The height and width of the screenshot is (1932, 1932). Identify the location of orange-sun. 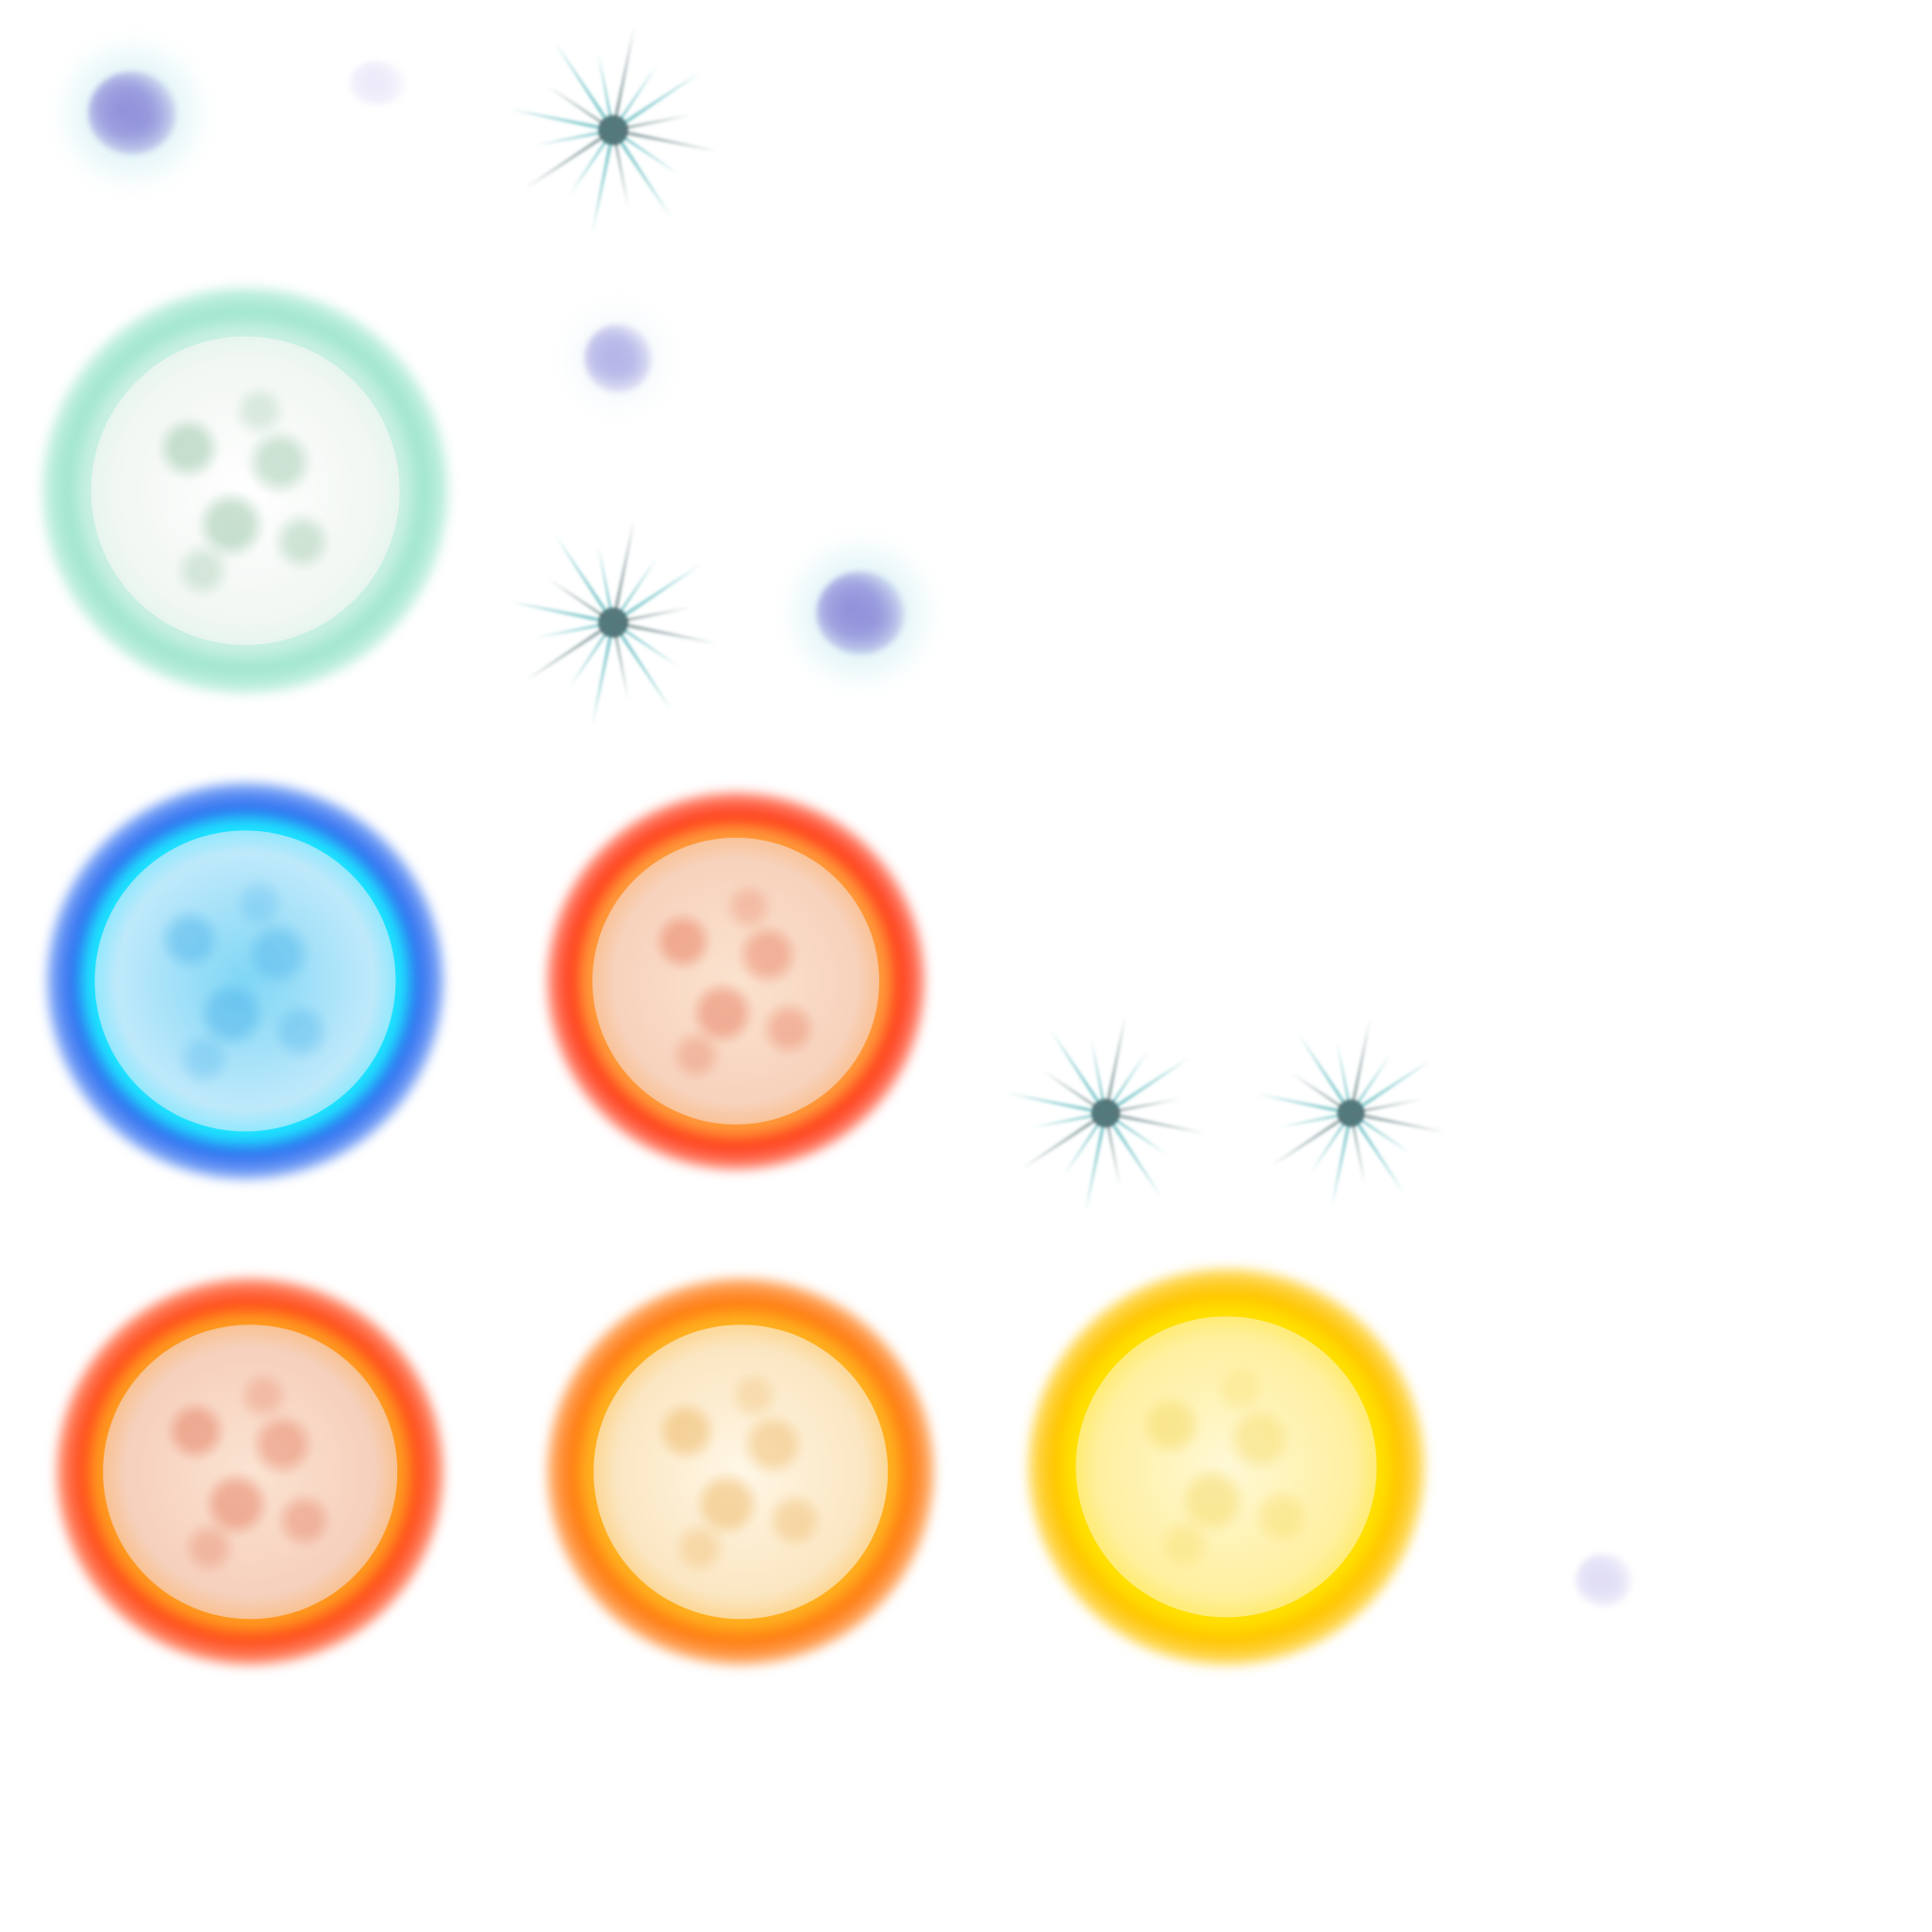
(741, 1471).